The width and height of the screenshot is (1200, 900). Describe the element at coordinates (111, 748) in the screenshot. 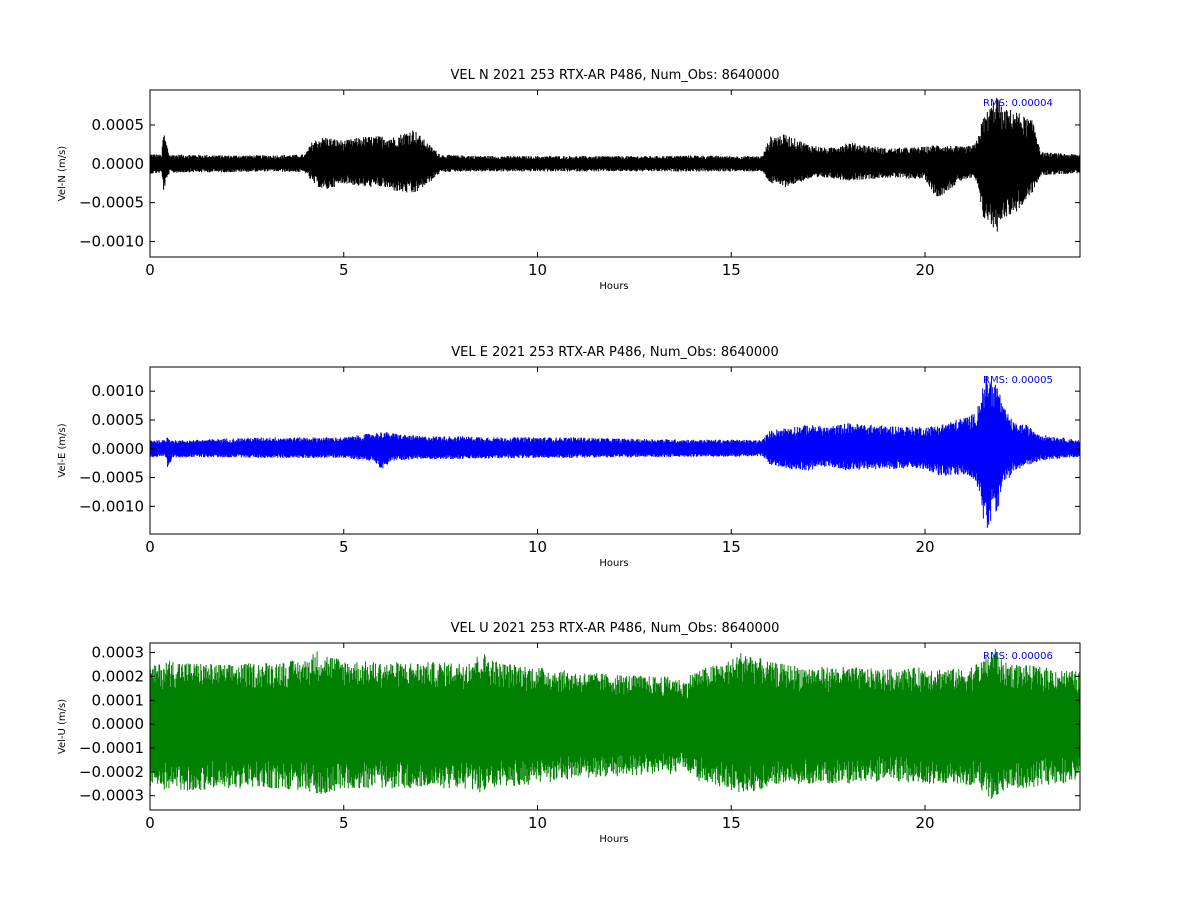

I see `y-tick-label: −0.0001` at that location.